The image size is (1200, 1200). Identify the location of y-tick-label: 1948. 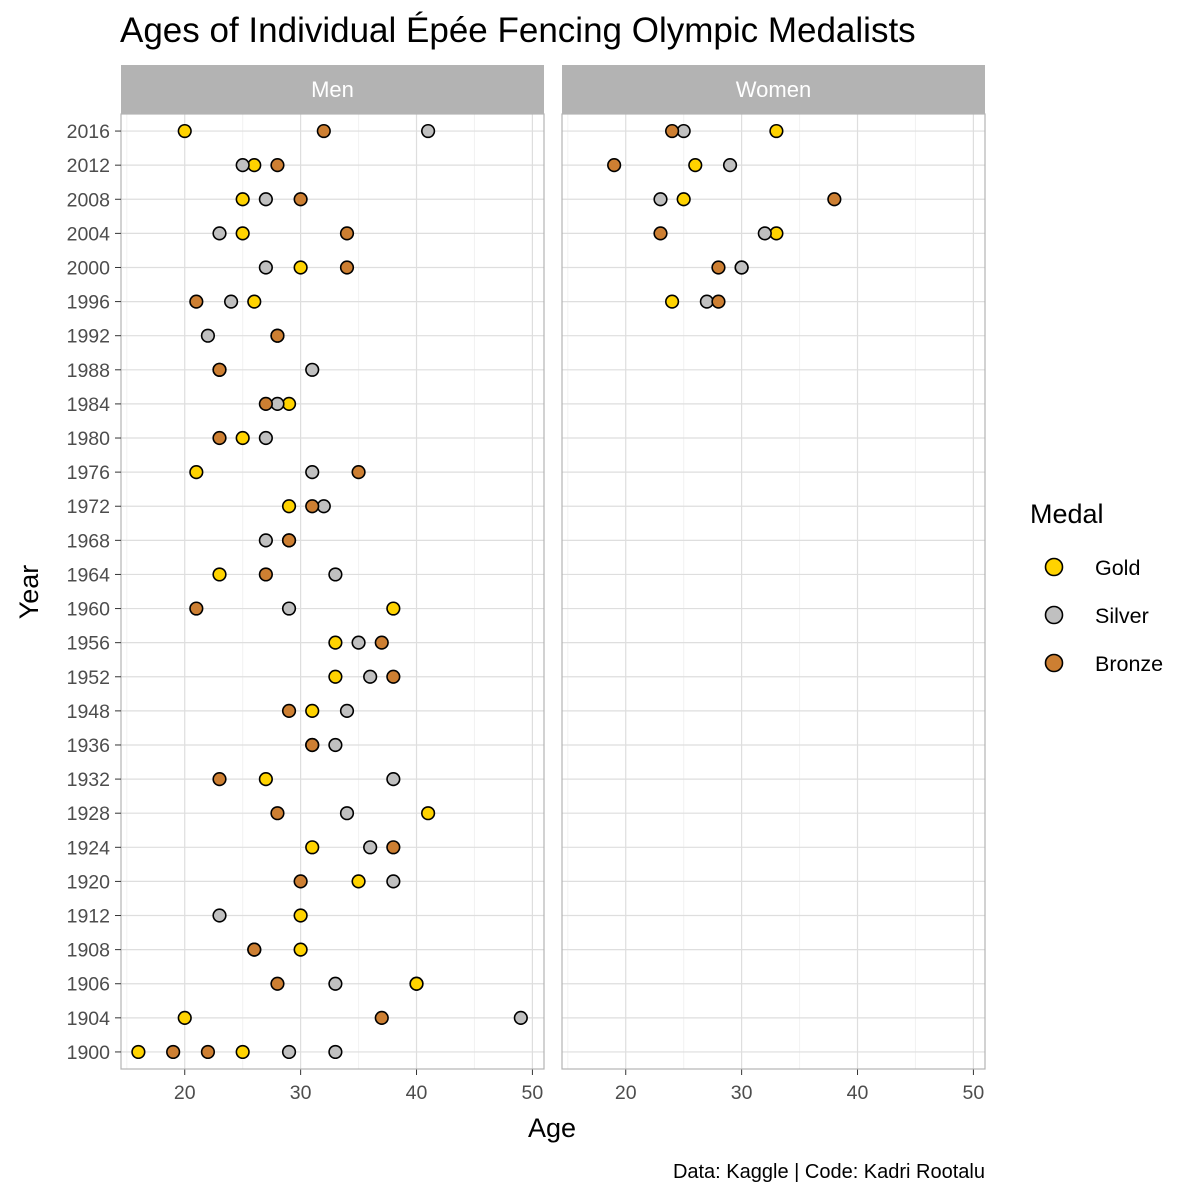
(88, 712).